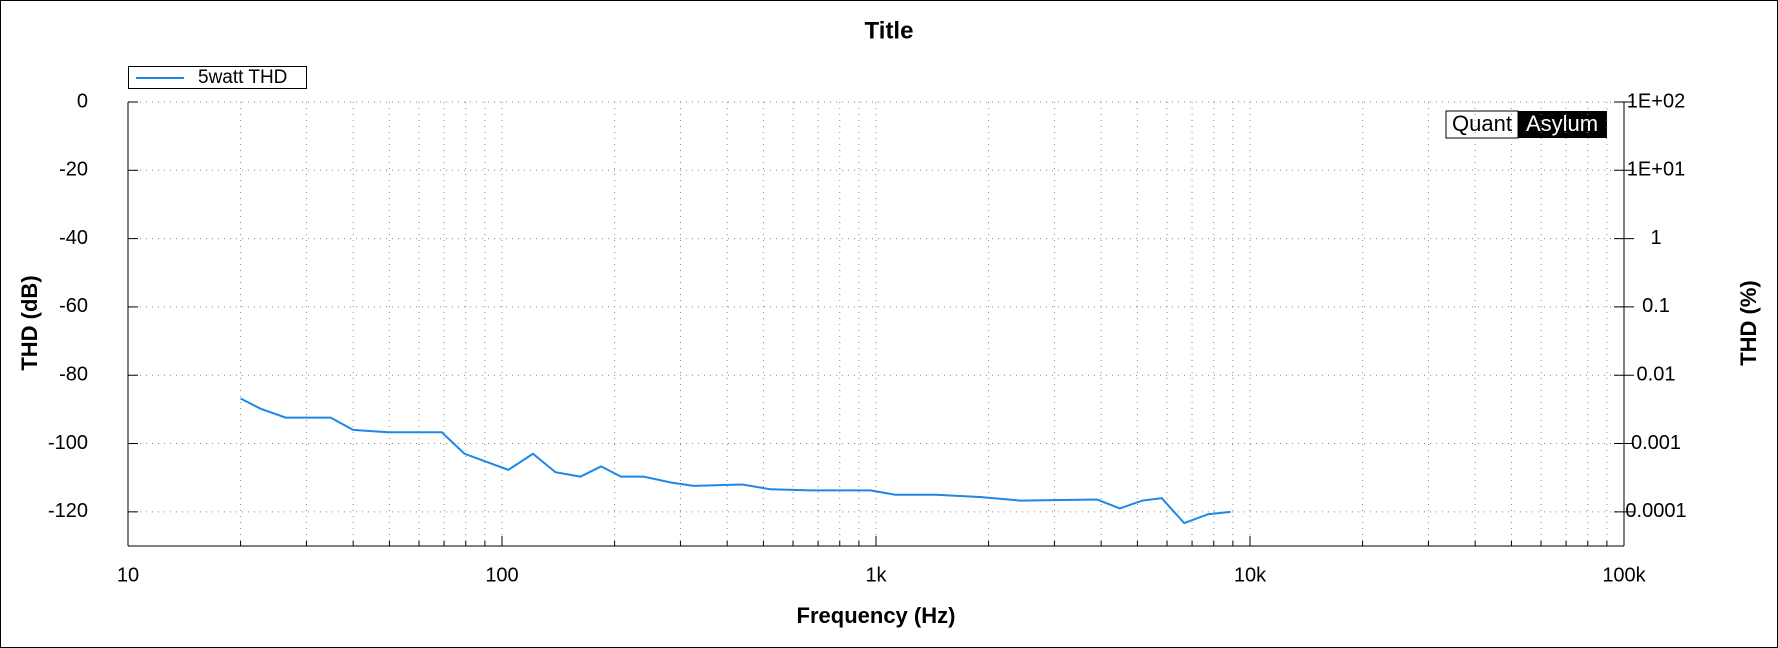  What do you see at coordinates (1655, 511) in the screenshot?
I see `y2-tick-label: 0.0001` at bounding box center [1655, 511].